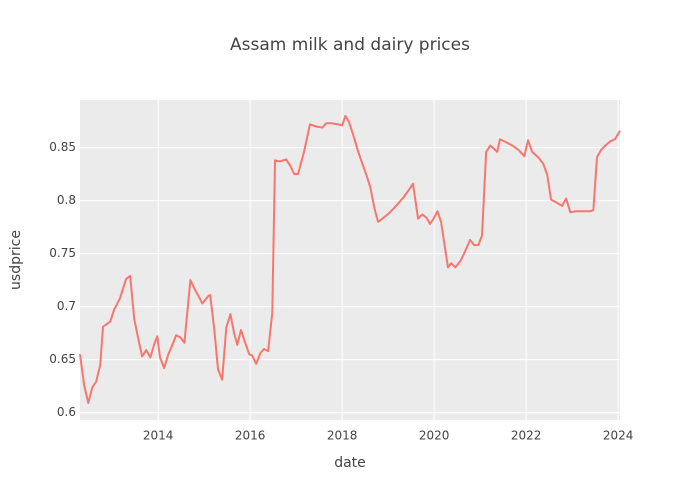  What do you see at coordinates (158, 436) in the screenshot?
I see `x-tick-label: 2014` at bounding box center [158, 436].